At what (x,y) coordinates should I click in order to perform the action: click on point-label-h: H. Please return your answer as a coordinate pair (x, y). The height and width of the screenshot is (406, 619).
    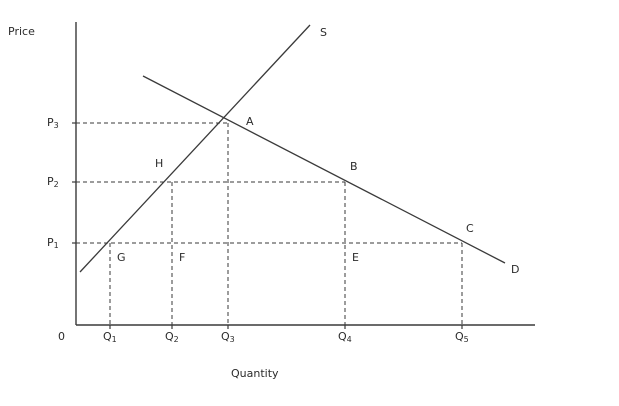
    Looking at the image, I should click on (159, 163).